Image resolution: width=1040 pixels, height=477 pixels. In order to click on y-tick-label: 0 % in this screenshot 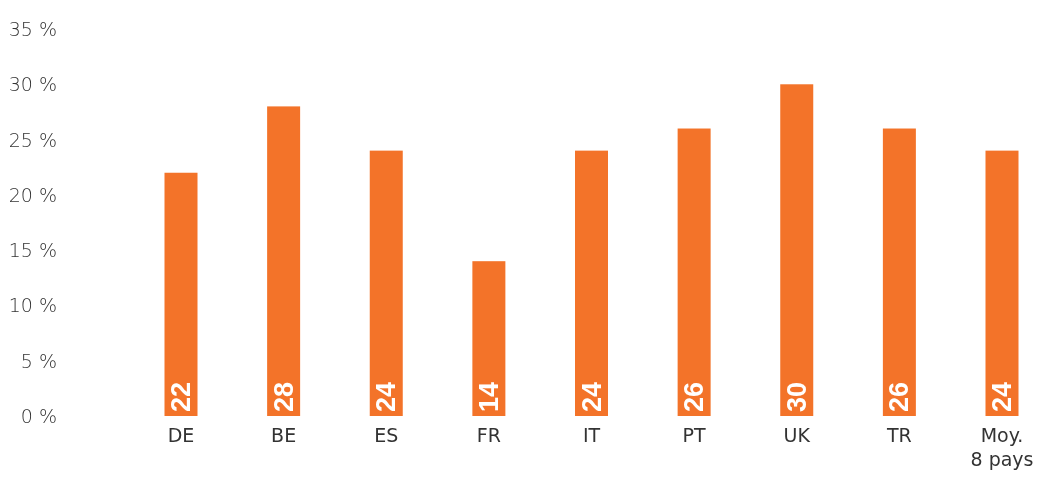, I will do `click(38, 416)`.